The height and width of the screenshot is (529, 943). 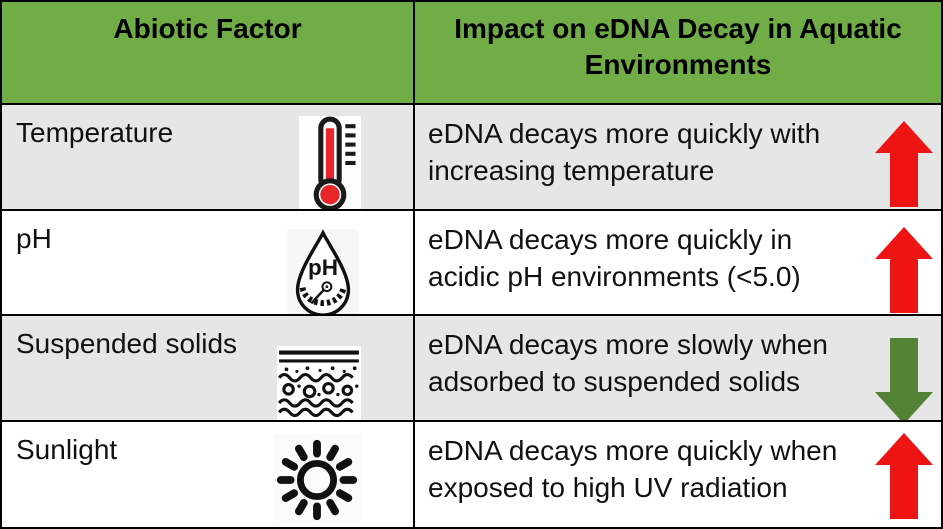 I want to click on header-abiotic-factor: Abiotic Factor, so click(x=208, y=53).